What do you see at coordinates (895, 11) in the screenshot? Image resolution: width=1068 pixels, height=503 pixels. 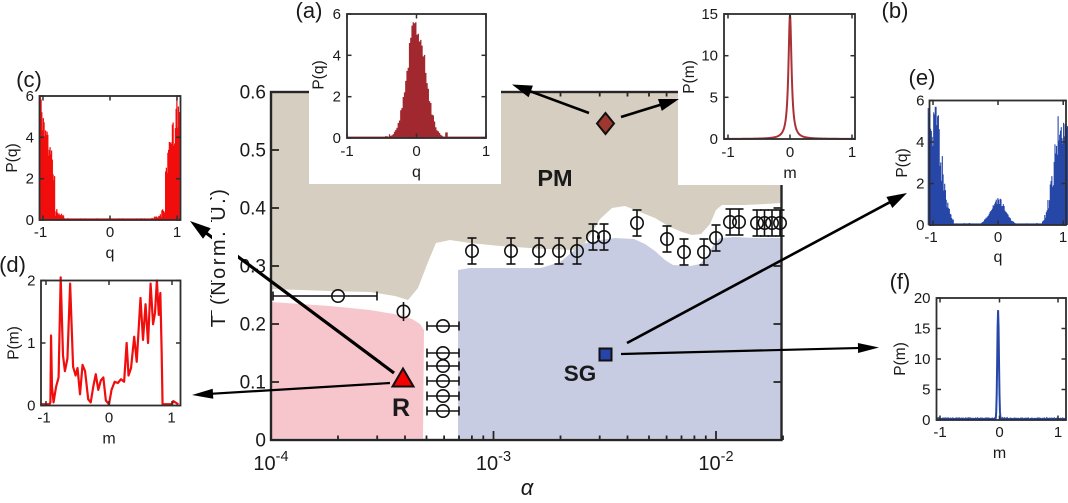 I see `svg-text: (b)` at bounding box center [895, 11].